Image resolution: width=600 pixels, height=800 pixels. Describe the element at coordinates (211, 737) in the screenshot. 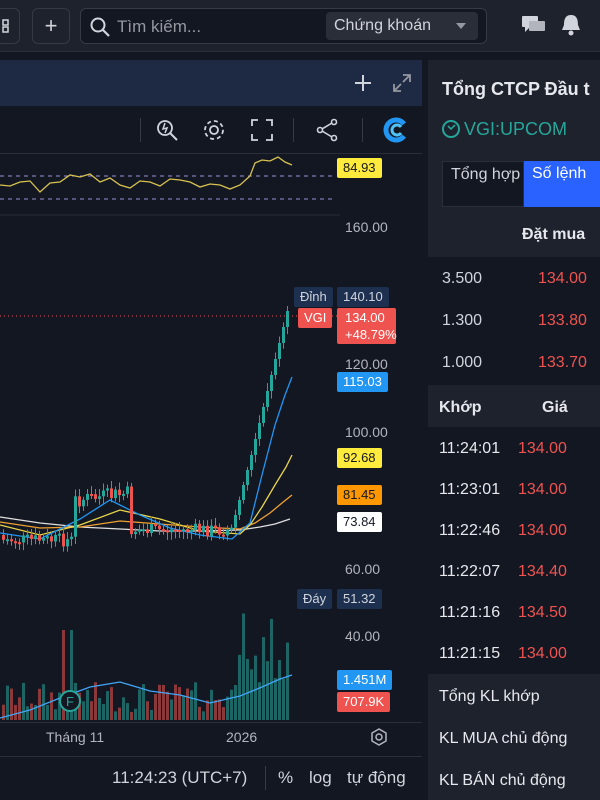

I see `time-axis` at that location.